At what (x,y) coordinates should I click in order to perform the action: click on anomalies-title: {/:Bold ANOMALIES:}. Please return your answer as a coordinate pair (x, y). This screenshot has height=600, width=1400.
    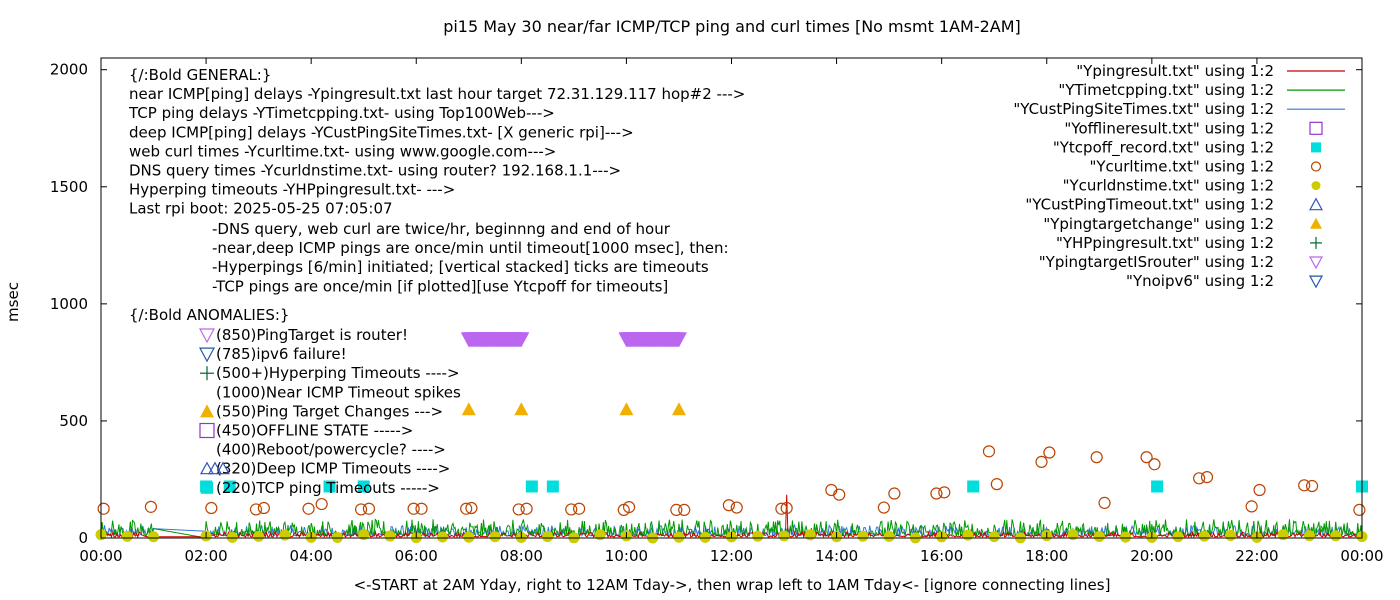
    Looking at the image, I should click on (209, 315).